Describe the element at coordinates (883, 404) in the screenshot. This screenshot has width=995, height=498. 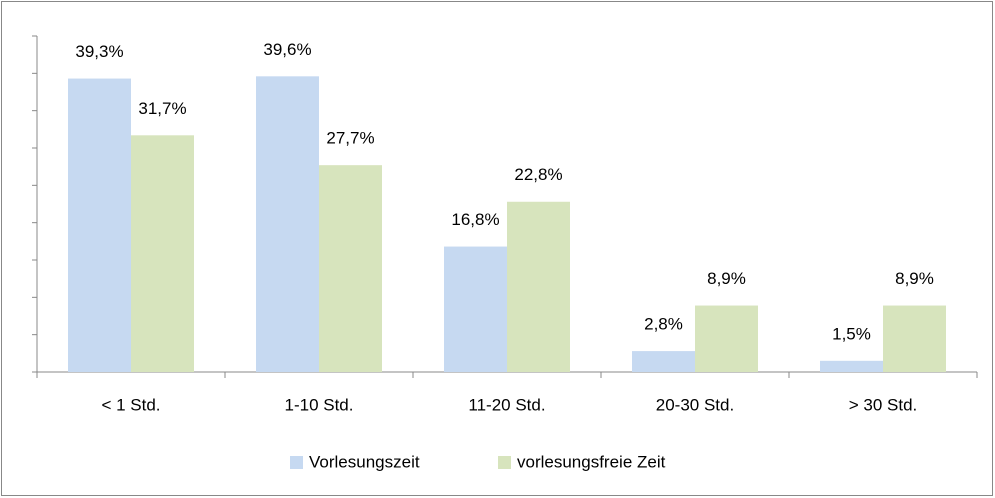
I see `x-tick-label: > 30 Std.` at that location.